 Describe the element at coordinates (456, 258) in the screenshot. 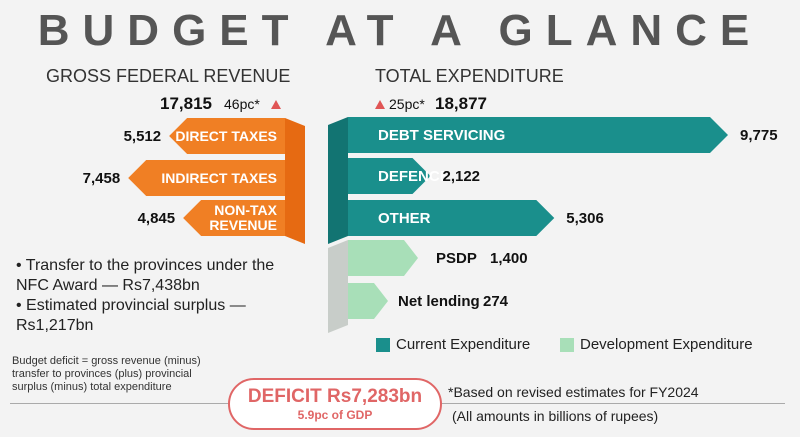

I see `expenditure-bar-label: PSDP` at that location.